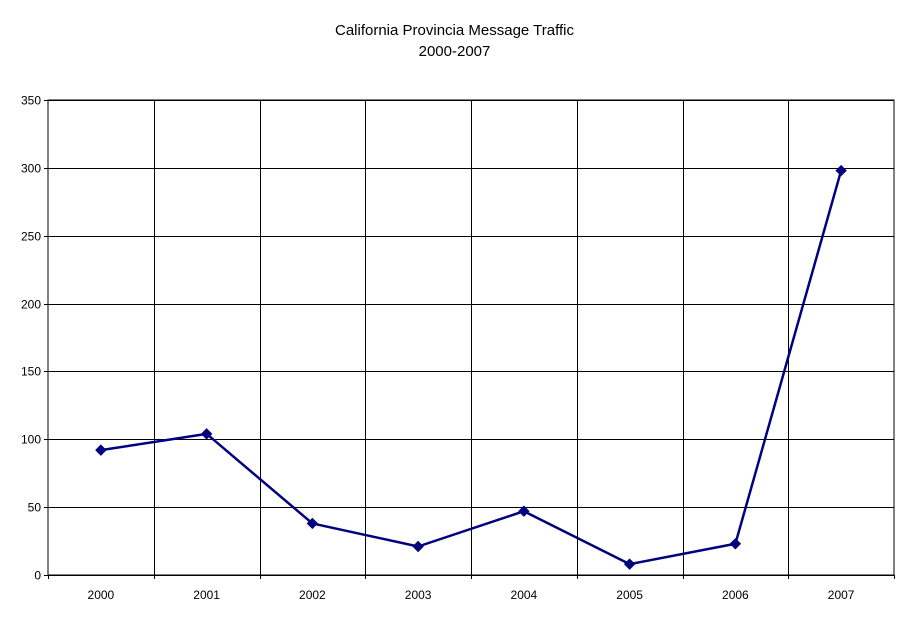 The width and height of the screenshot is (909, 621). I want to click on y-tick-label: 50, so click(35, 508).